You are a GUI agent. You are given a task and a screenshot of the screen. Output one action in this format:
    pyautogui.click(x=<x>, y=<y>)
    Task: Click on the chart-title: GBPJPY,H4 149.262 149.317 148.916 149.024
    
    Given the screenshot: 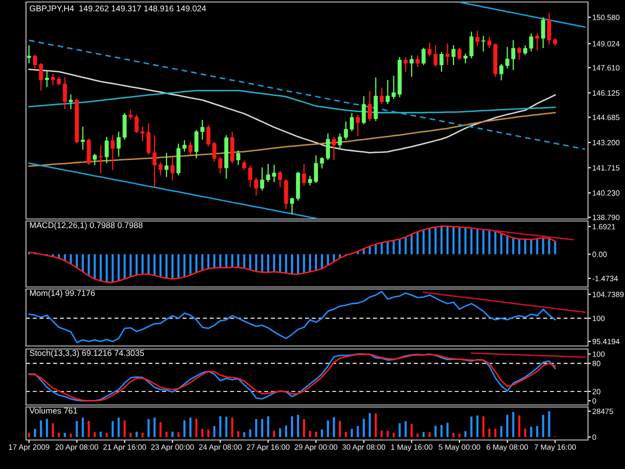 What is the action you would take?
    pyautogui.click(x=118, y=8)
    